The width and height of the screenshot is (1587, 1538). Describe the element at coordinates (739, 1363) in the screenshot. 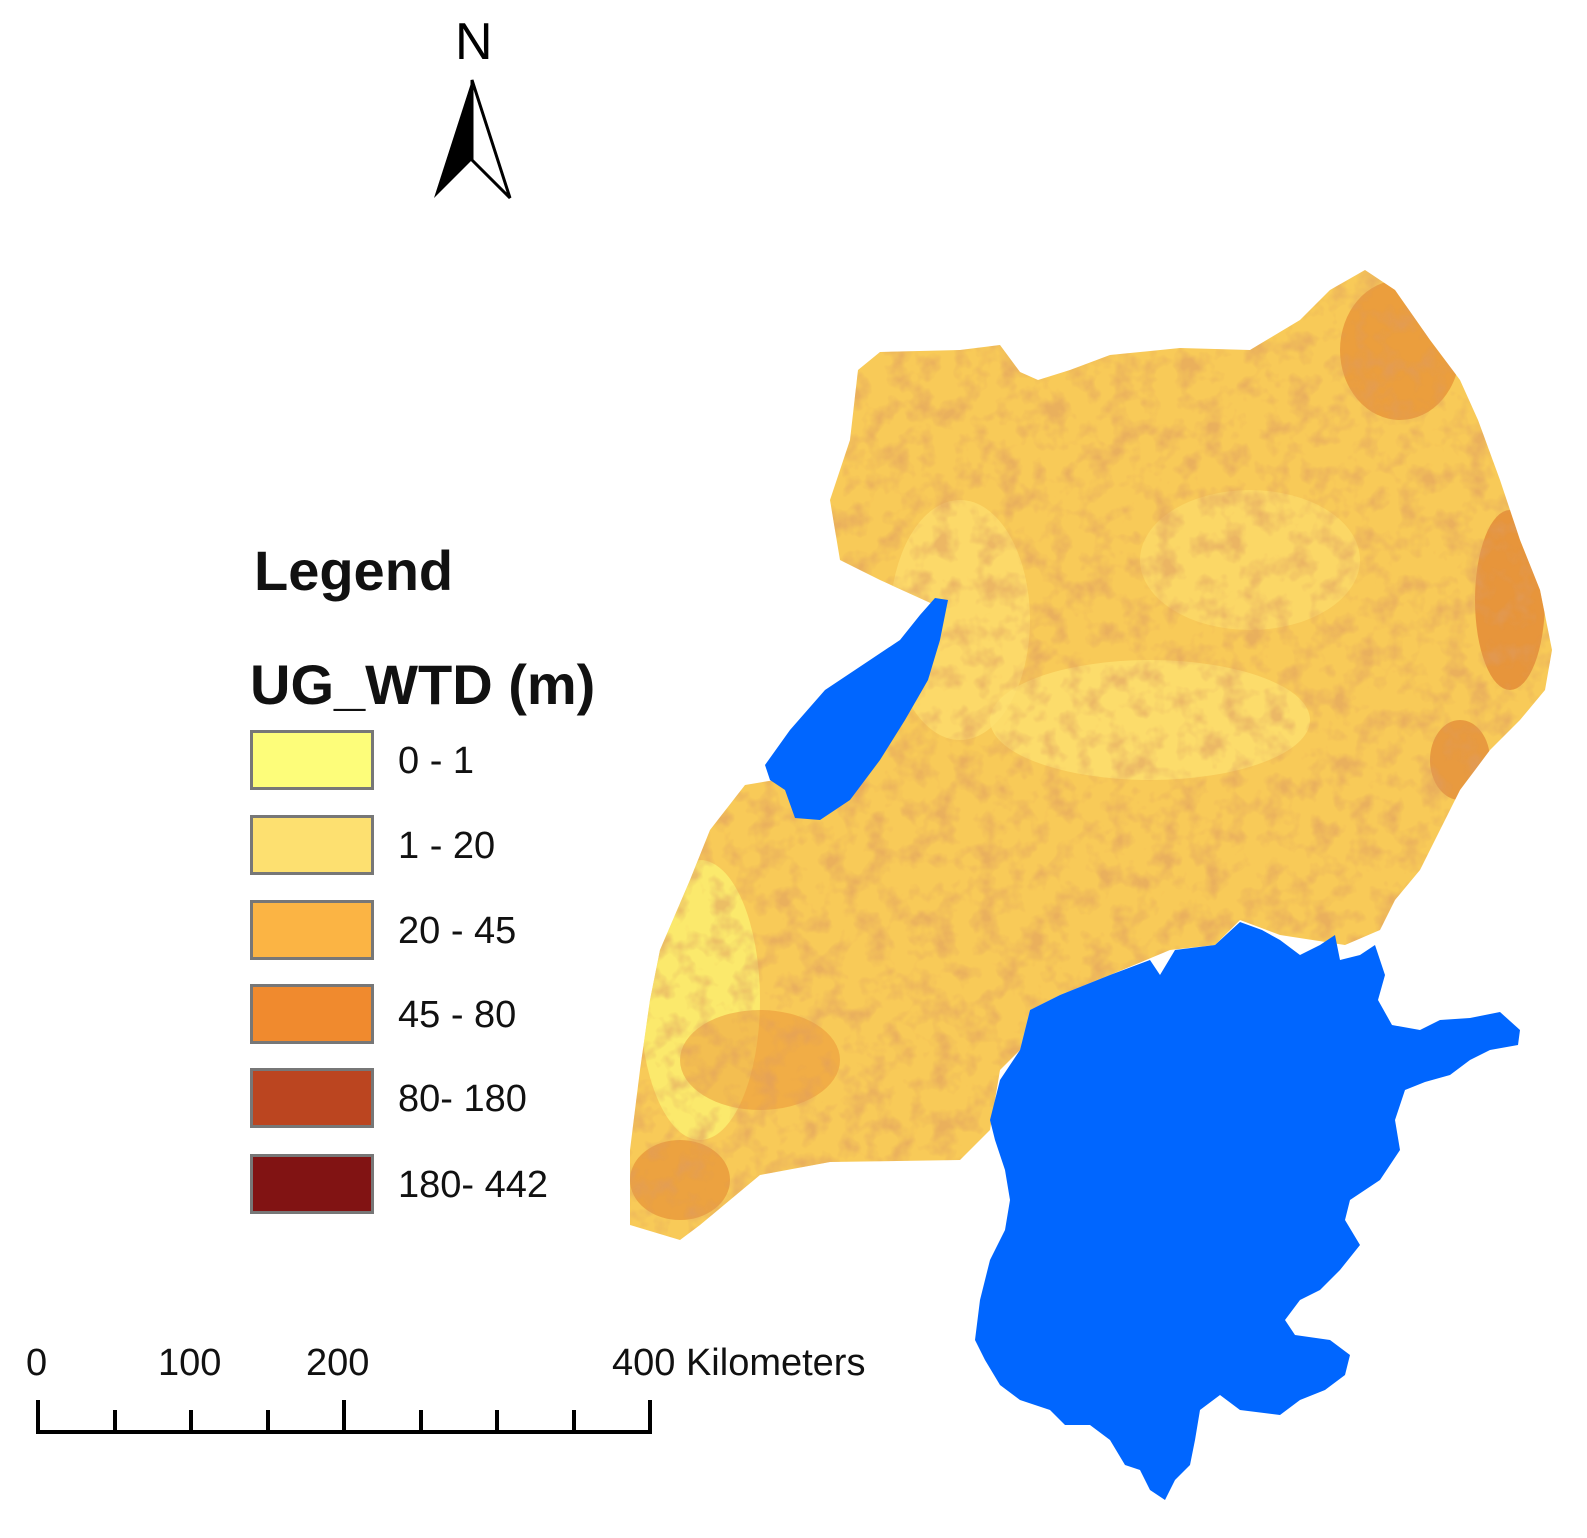

I see `scale-label-400-kilometers: 400 Kilometers` at that location.